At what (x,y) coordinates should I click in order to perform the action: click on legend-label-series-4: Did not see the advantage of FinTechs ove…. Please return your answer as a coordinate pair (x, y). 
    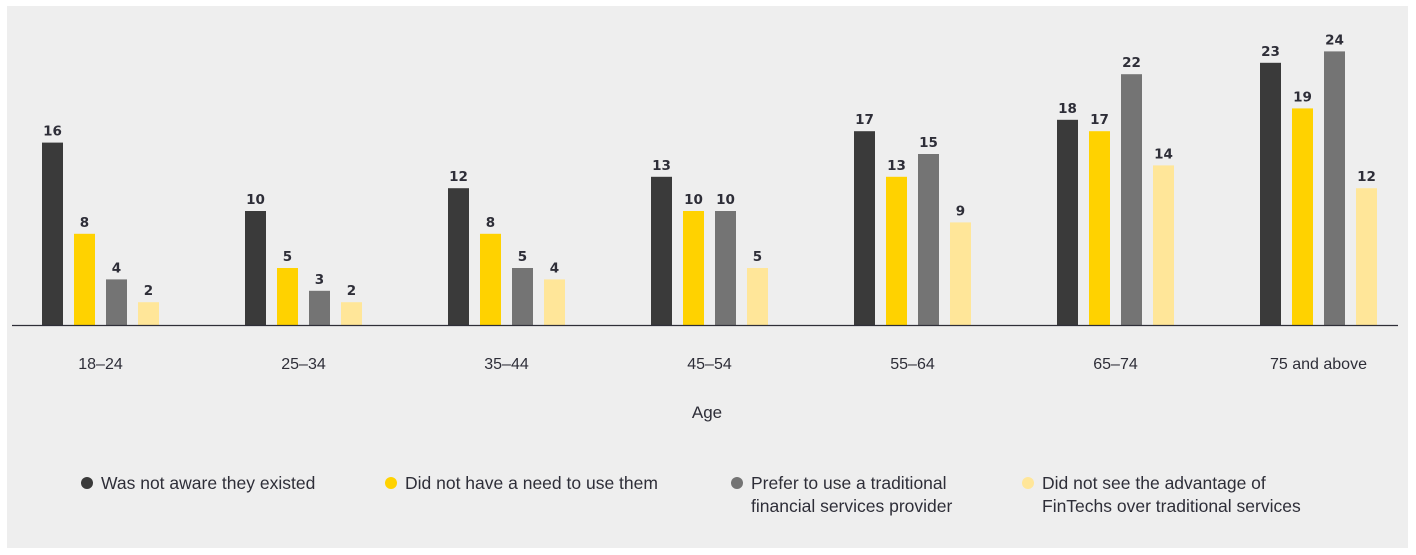
    Looking at the image, I should click on (1171, 494).